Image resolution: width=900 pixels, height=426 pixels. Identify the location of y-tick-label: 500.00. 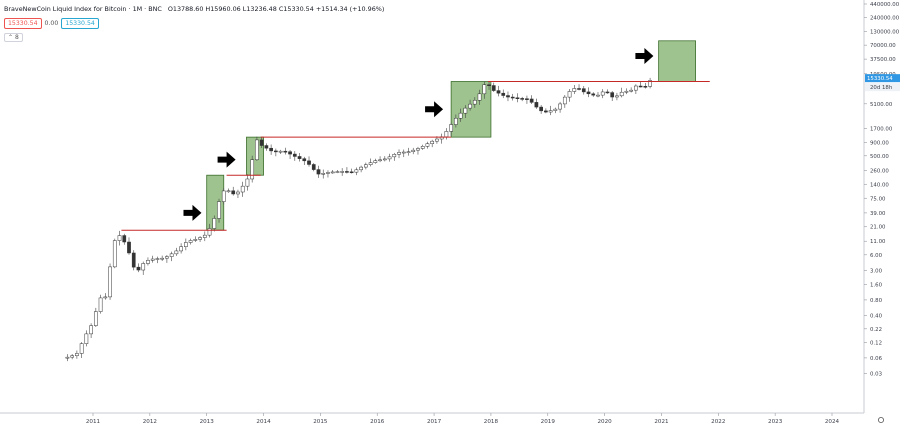
(879, 157).